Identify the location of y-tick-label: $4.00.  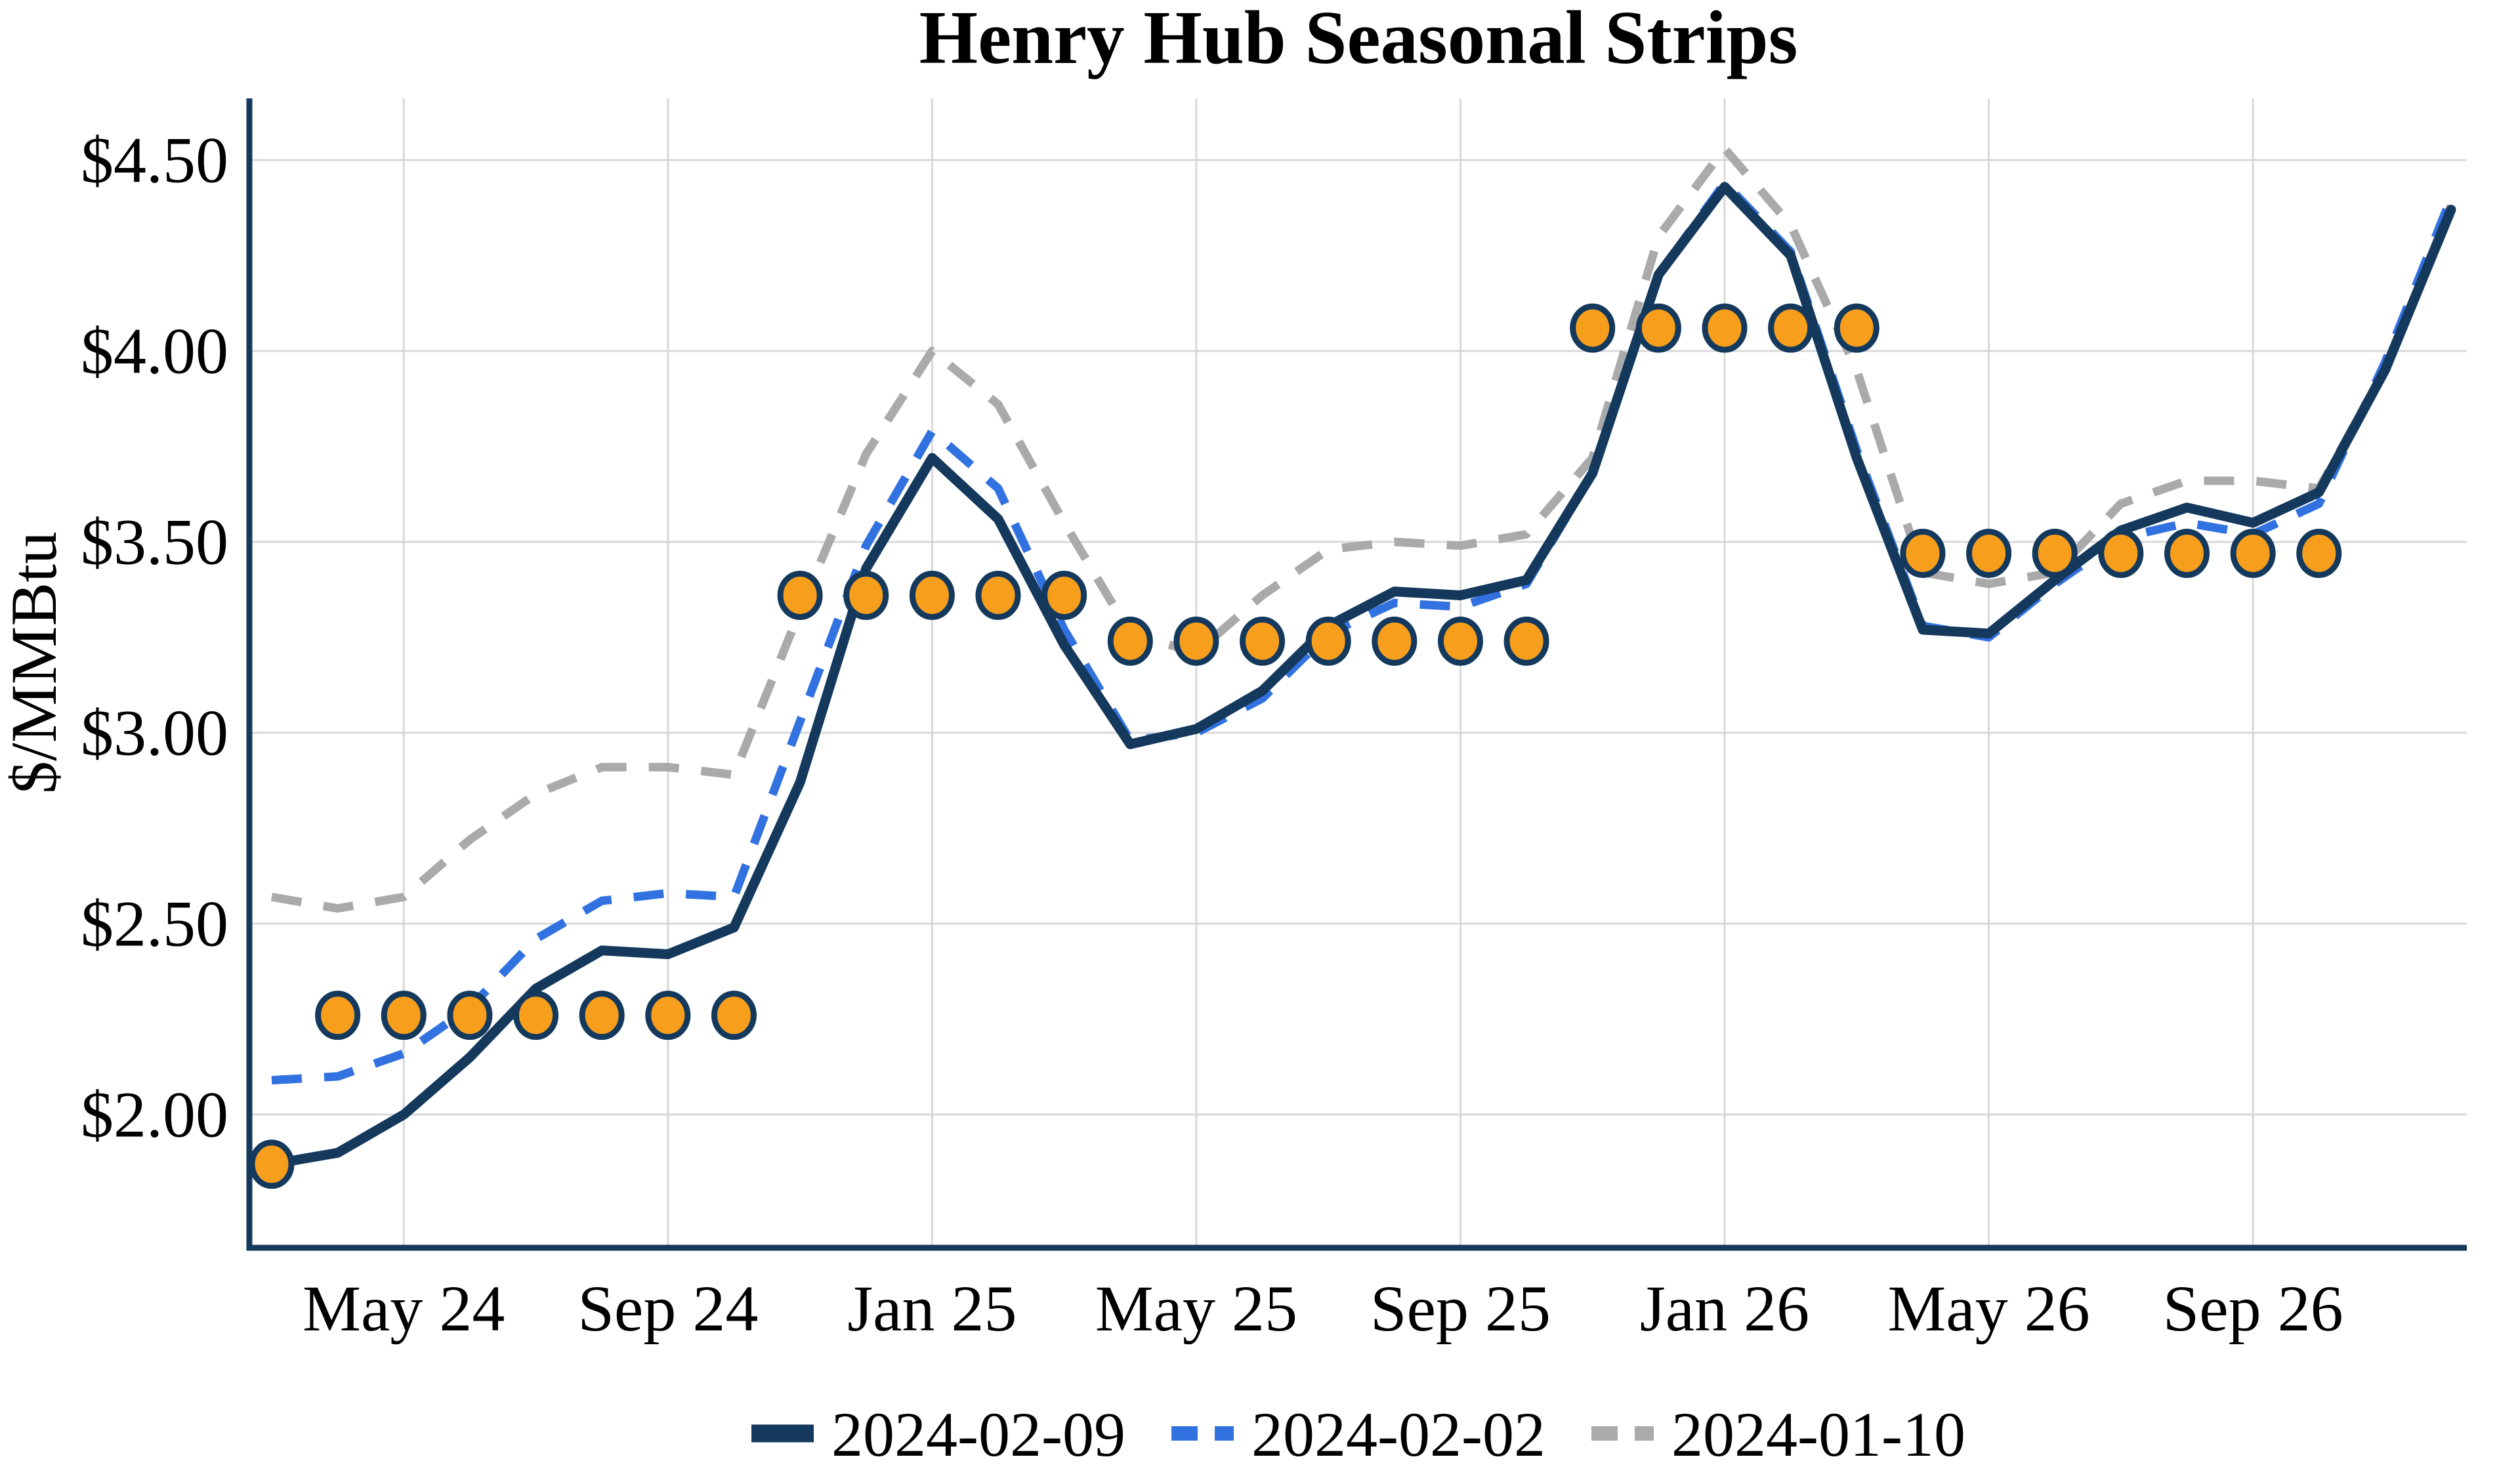
(154, 351).